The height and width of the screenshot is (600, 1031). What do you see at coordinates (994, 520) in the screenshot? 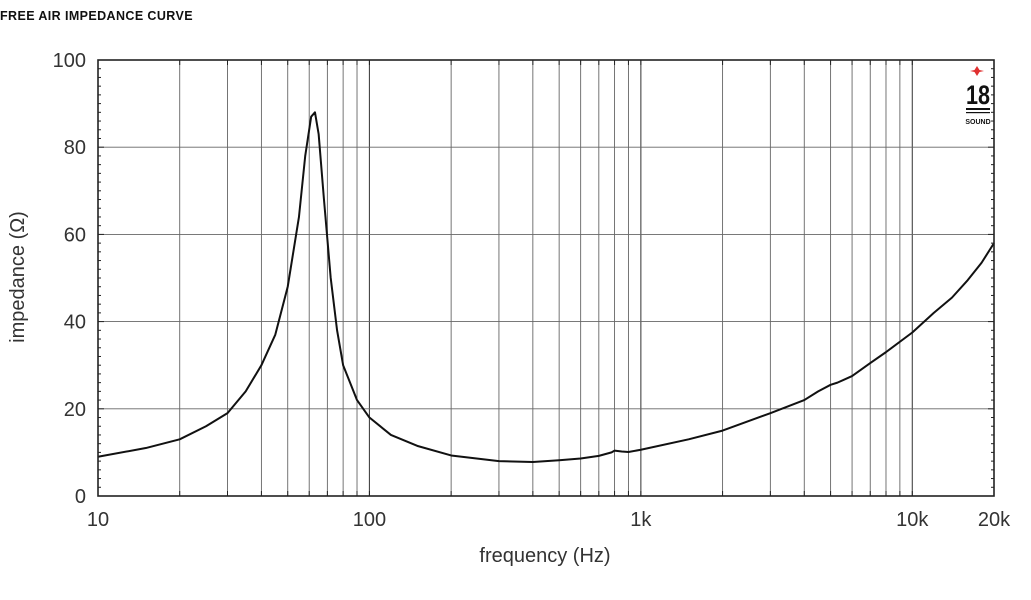
I see `x-tick-label: 20k` at bounding box center [994, 520].